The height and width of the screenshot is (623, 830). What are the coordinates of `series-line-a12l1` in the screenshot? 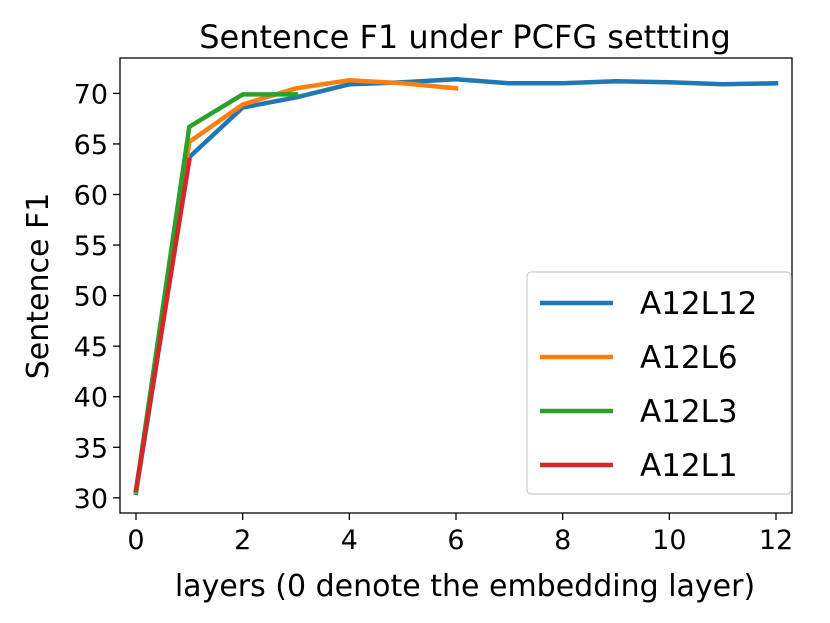 It's located at (162, 325).